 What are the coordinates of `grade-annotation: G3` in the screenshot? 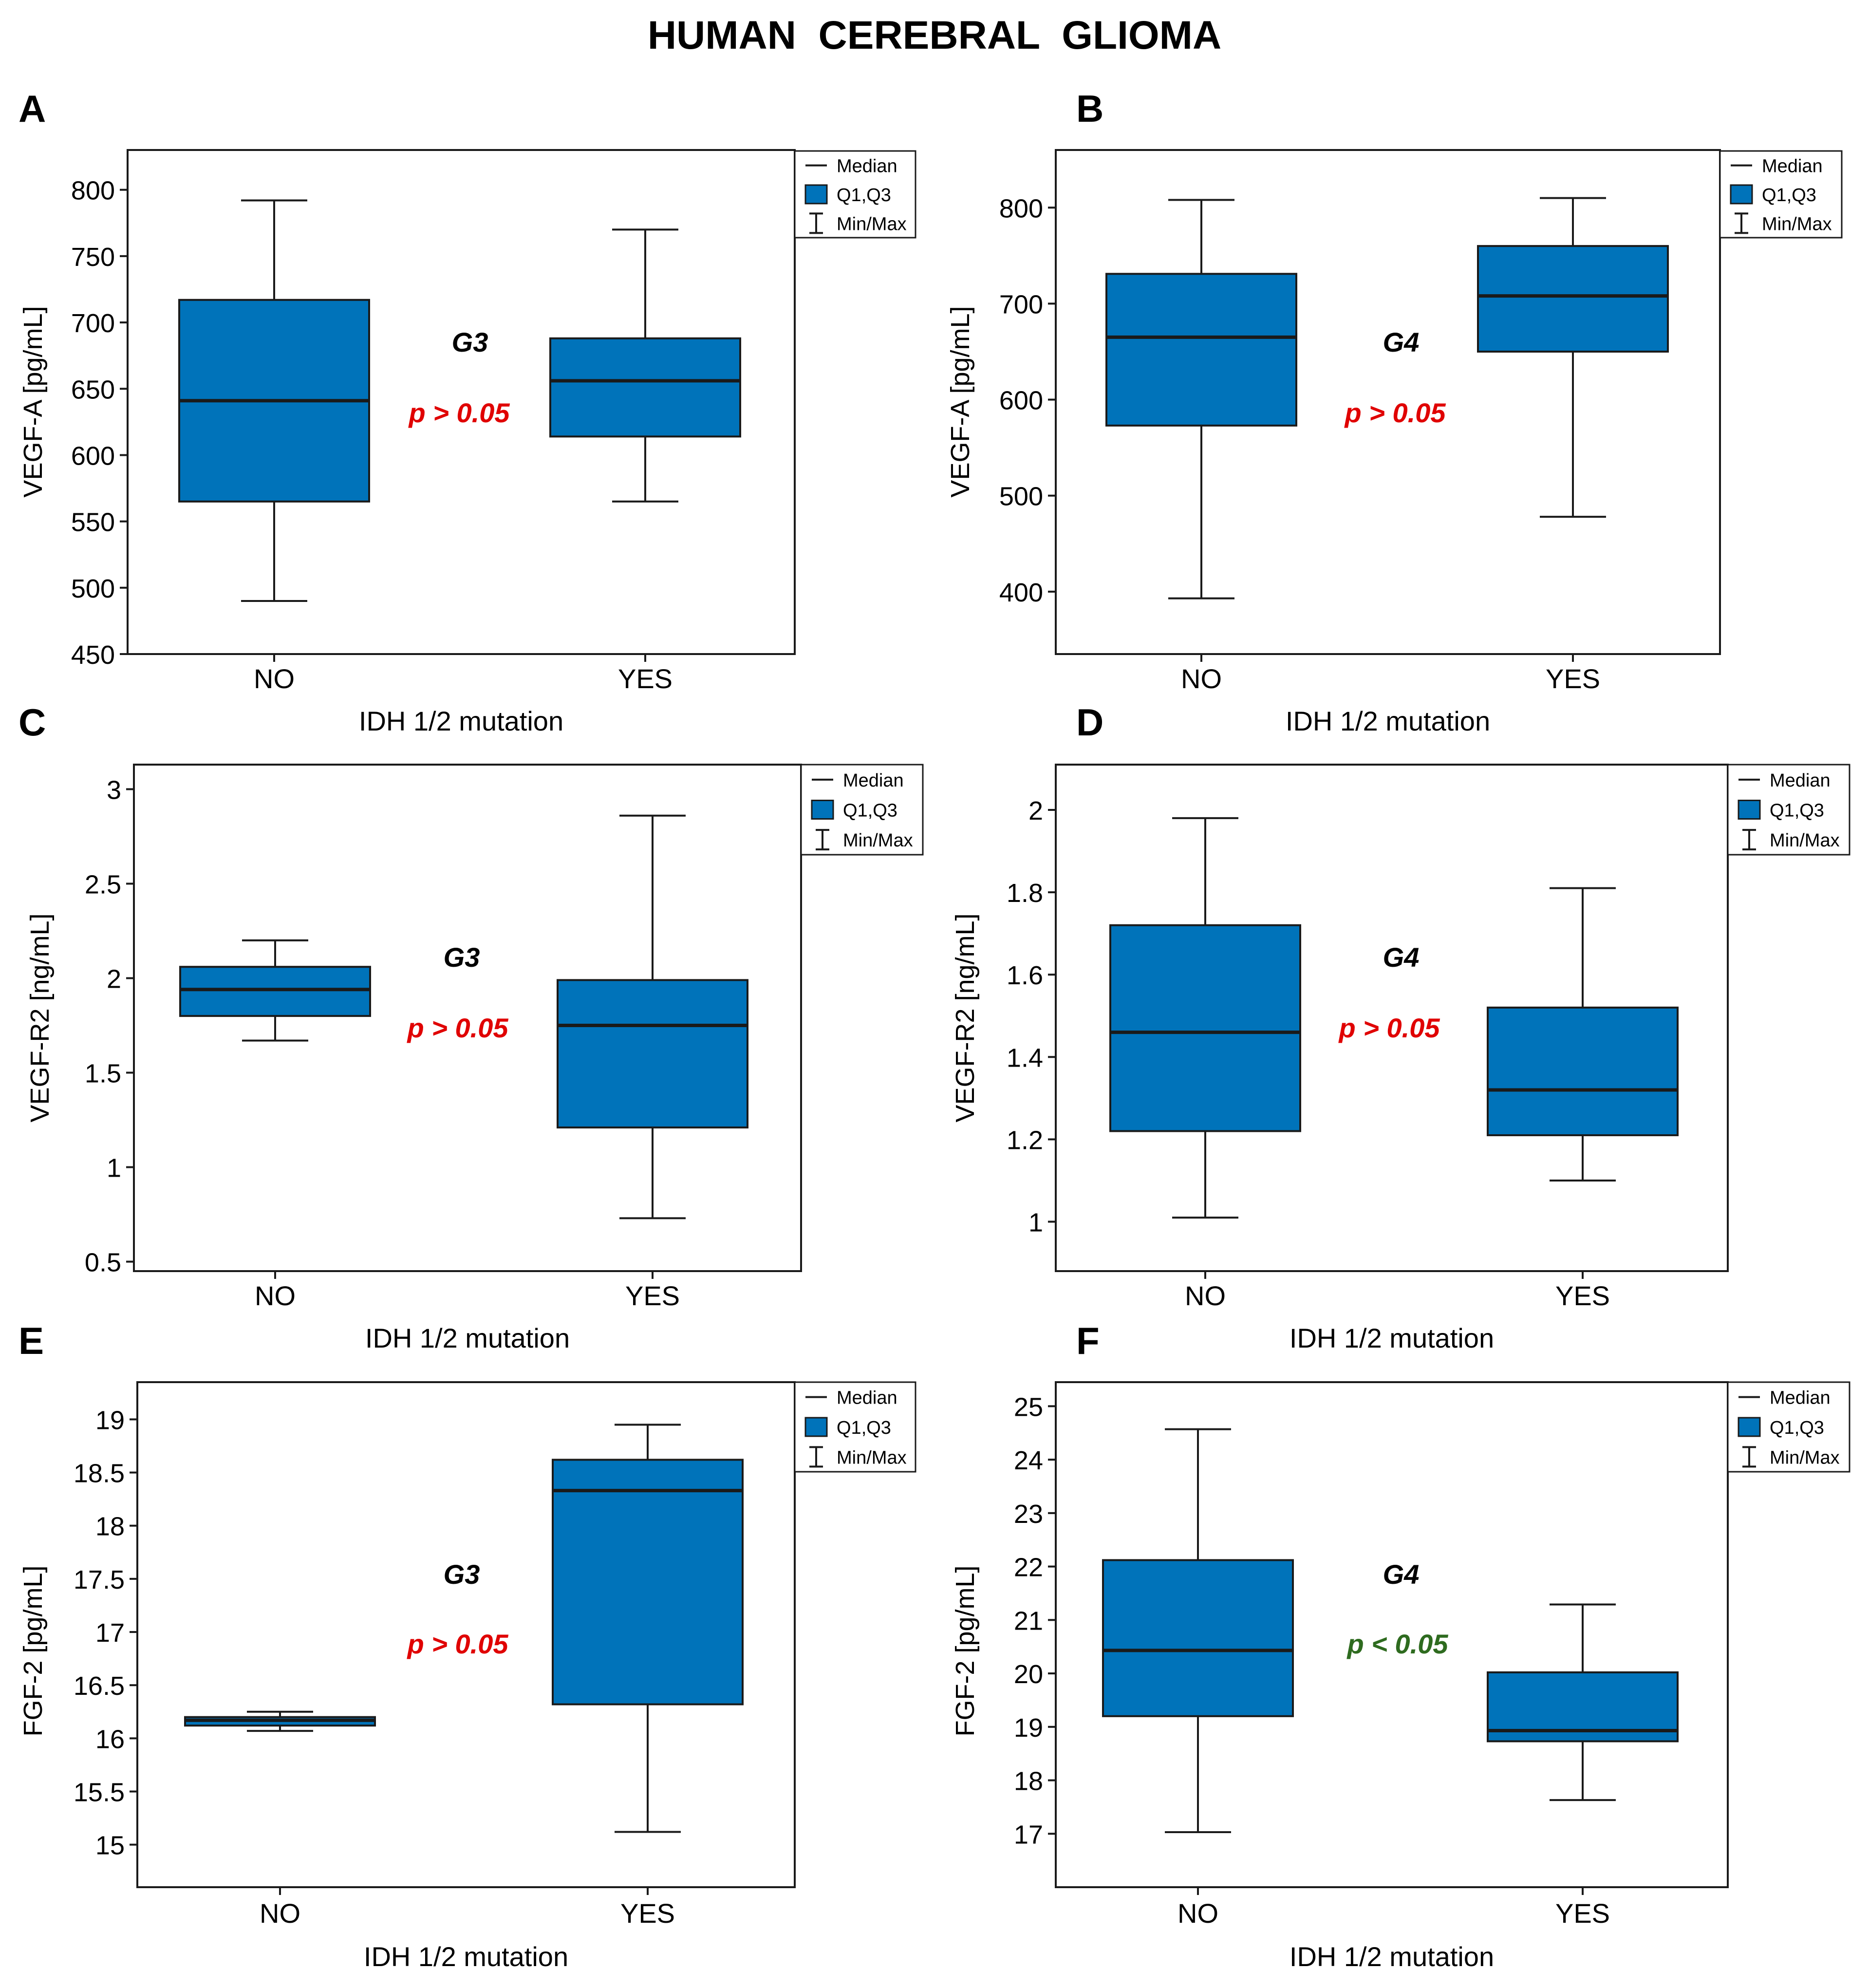 It's located at (470, 342).